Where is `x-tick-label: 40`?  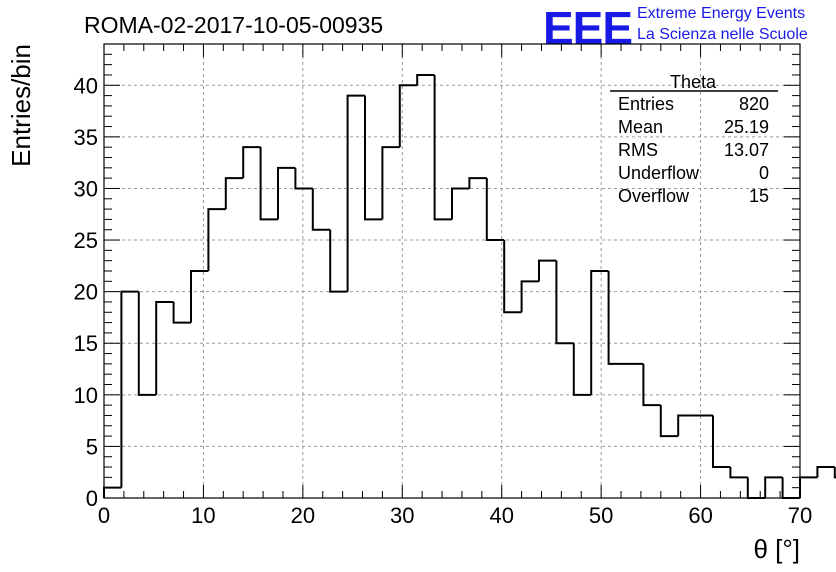
x-tick-label: 40 is located at coordinates (501, 515).